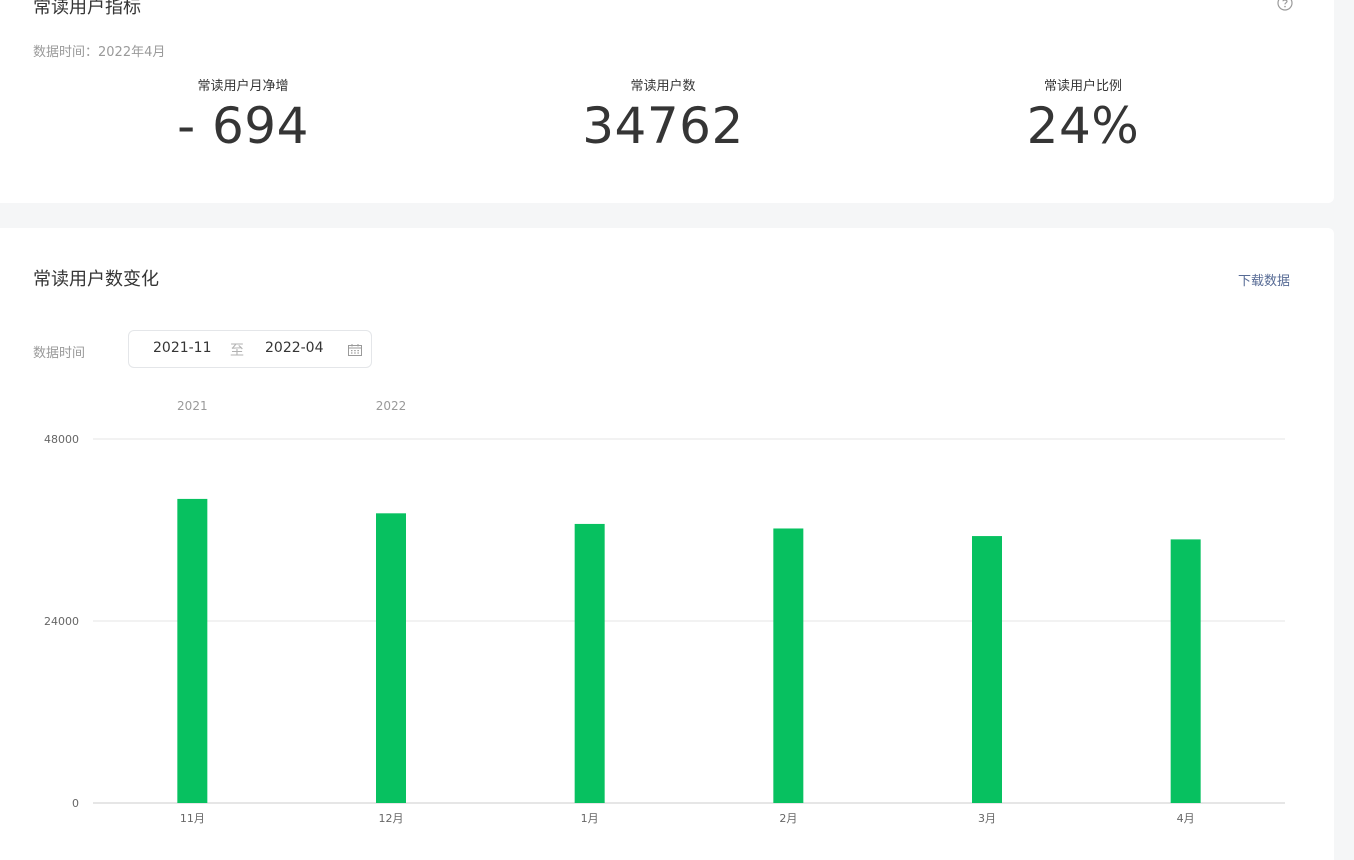  Describe the element at coordinates (59, 353) in the screenshot. I see `filter-label: 数据时间` at that location.